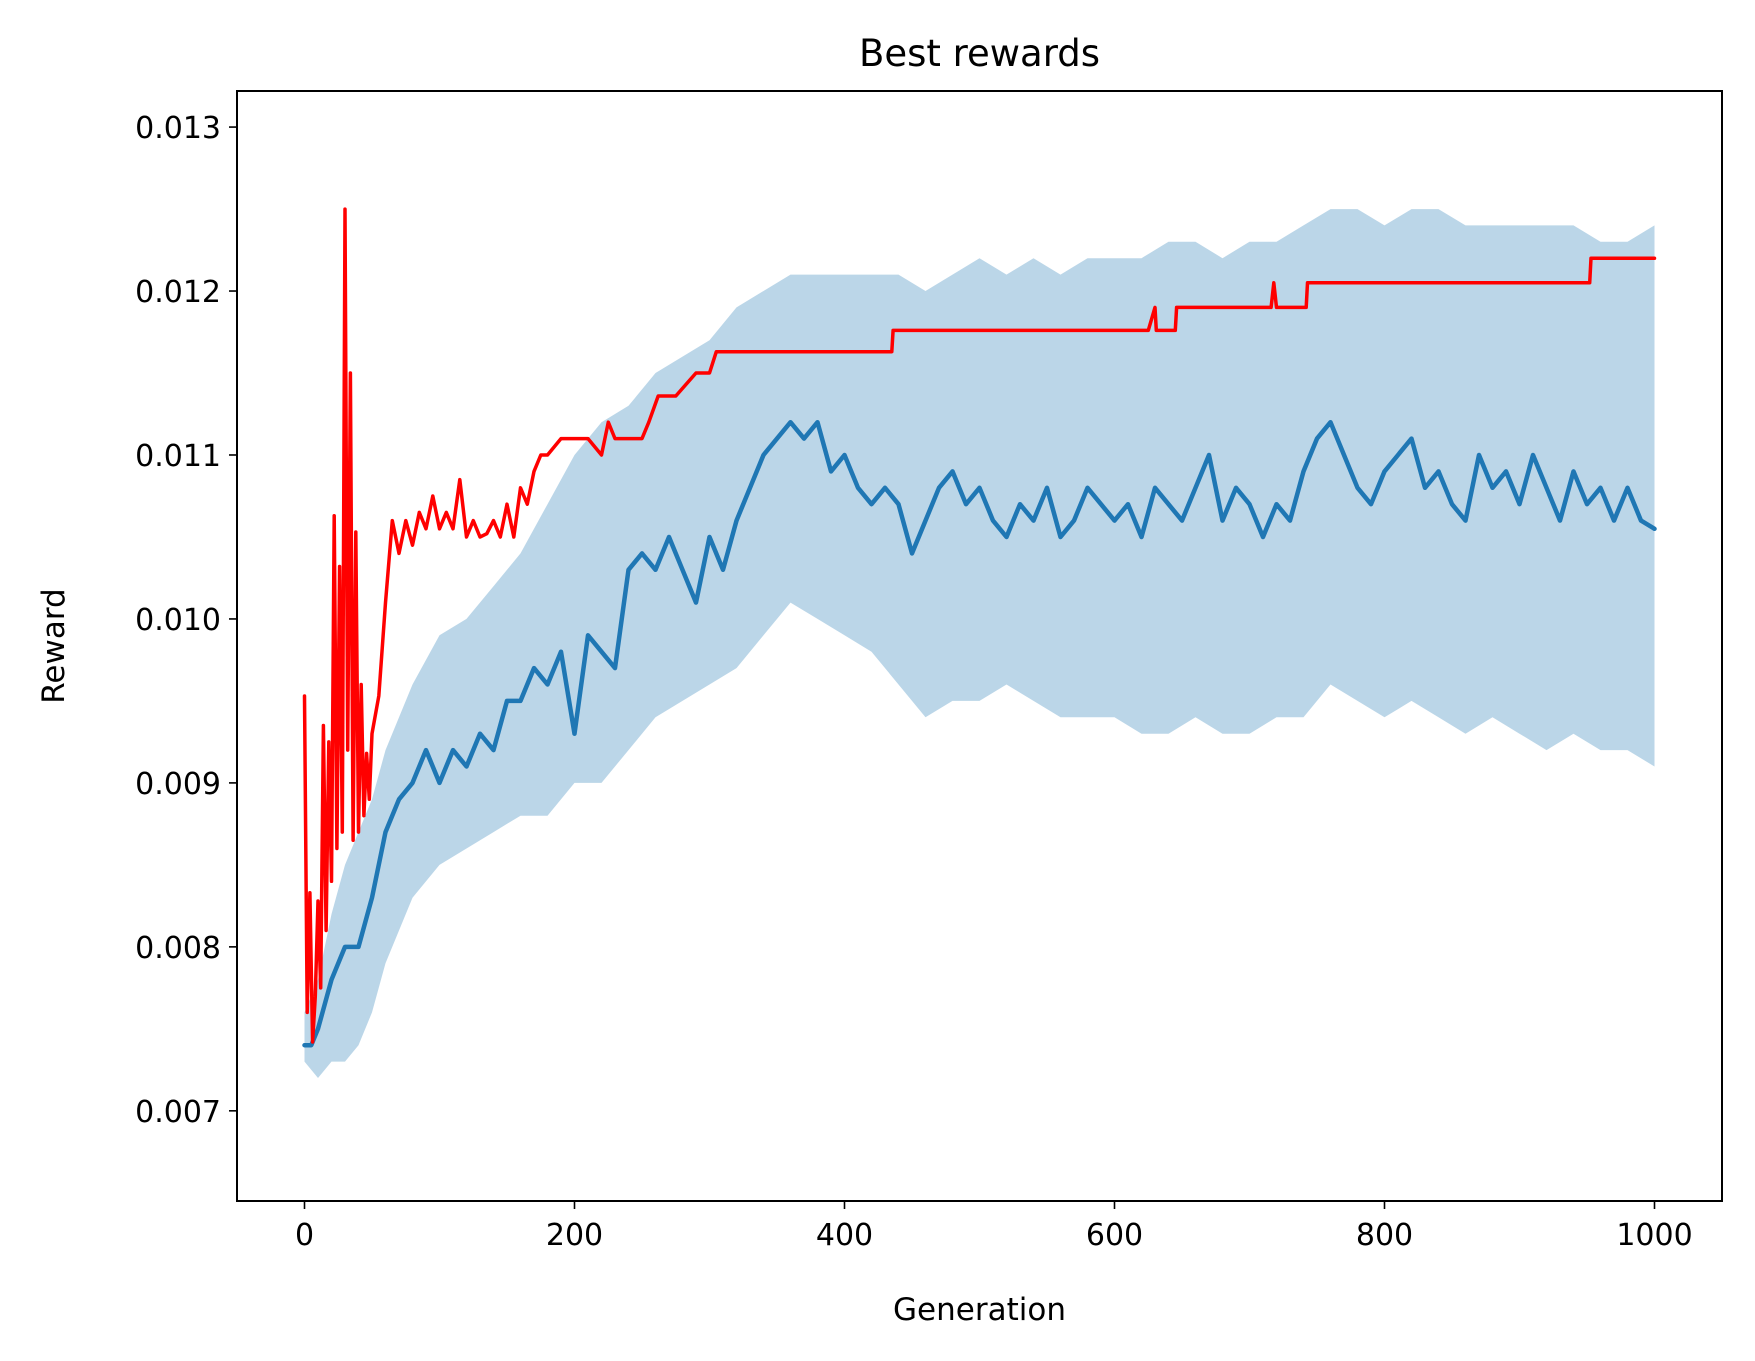  What do you see at coordinates (979, 53) in the screenshot?
I see `chart-title: Best rewards` at bounding box center [979, 53].